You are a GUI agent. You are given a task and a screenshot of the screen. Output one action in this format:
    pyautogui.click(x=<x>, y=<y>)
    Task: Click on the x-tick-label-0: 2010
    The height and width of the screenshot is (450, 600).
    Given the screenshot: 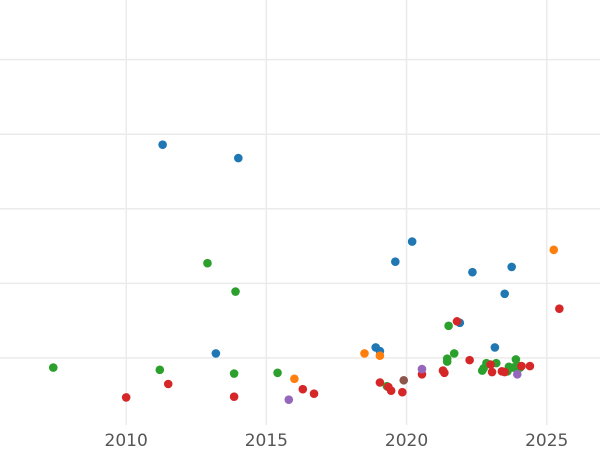 What is the action you would take?
    pyautogui.click(x=126, y=440)
    